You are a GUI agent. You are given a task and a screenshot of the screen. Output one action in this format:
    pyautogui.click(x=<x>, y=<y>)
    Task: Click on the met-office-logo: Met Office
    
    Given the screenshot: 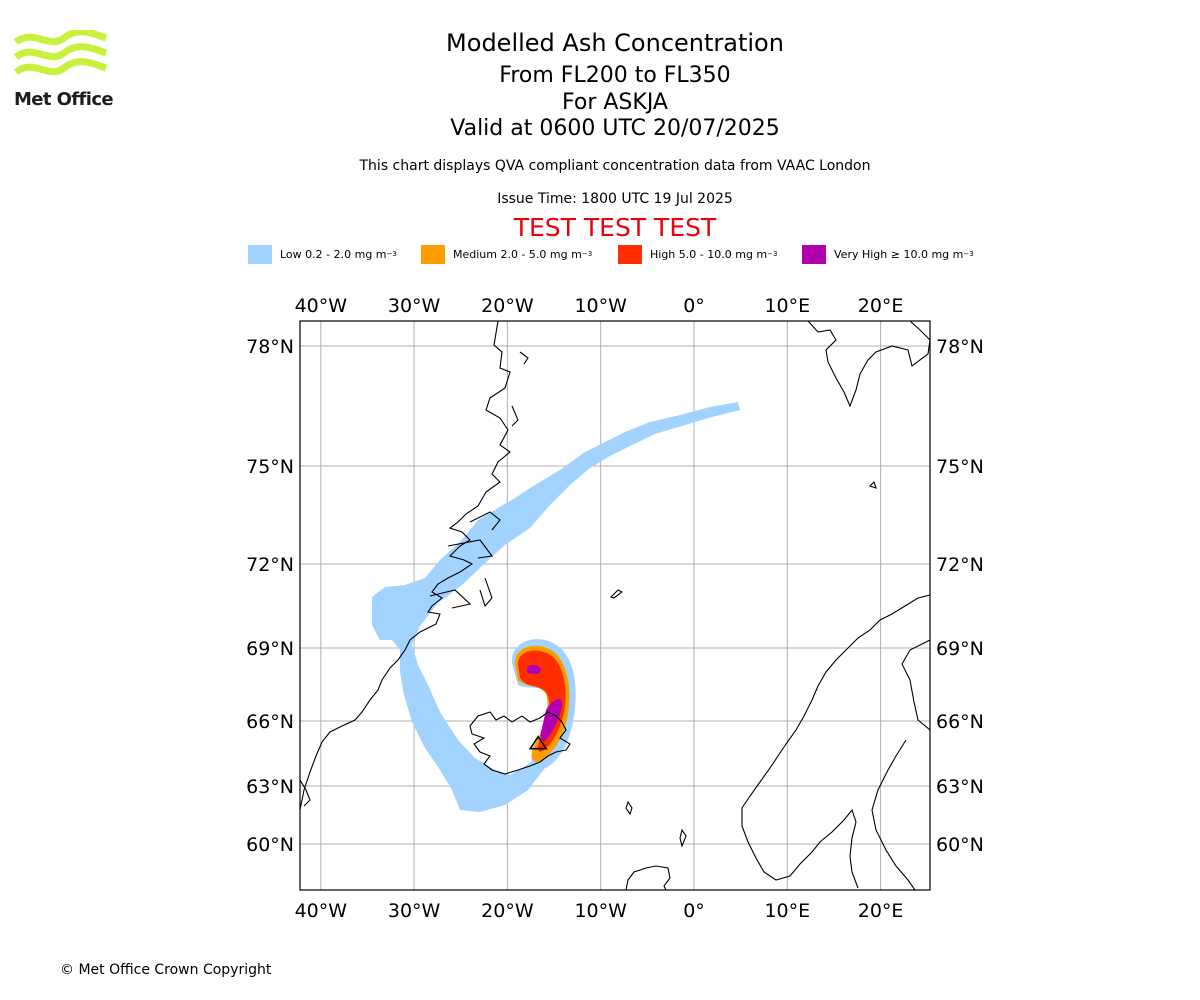 What is the action you would take?
    pyautogui.click(x=63, y=70)
    